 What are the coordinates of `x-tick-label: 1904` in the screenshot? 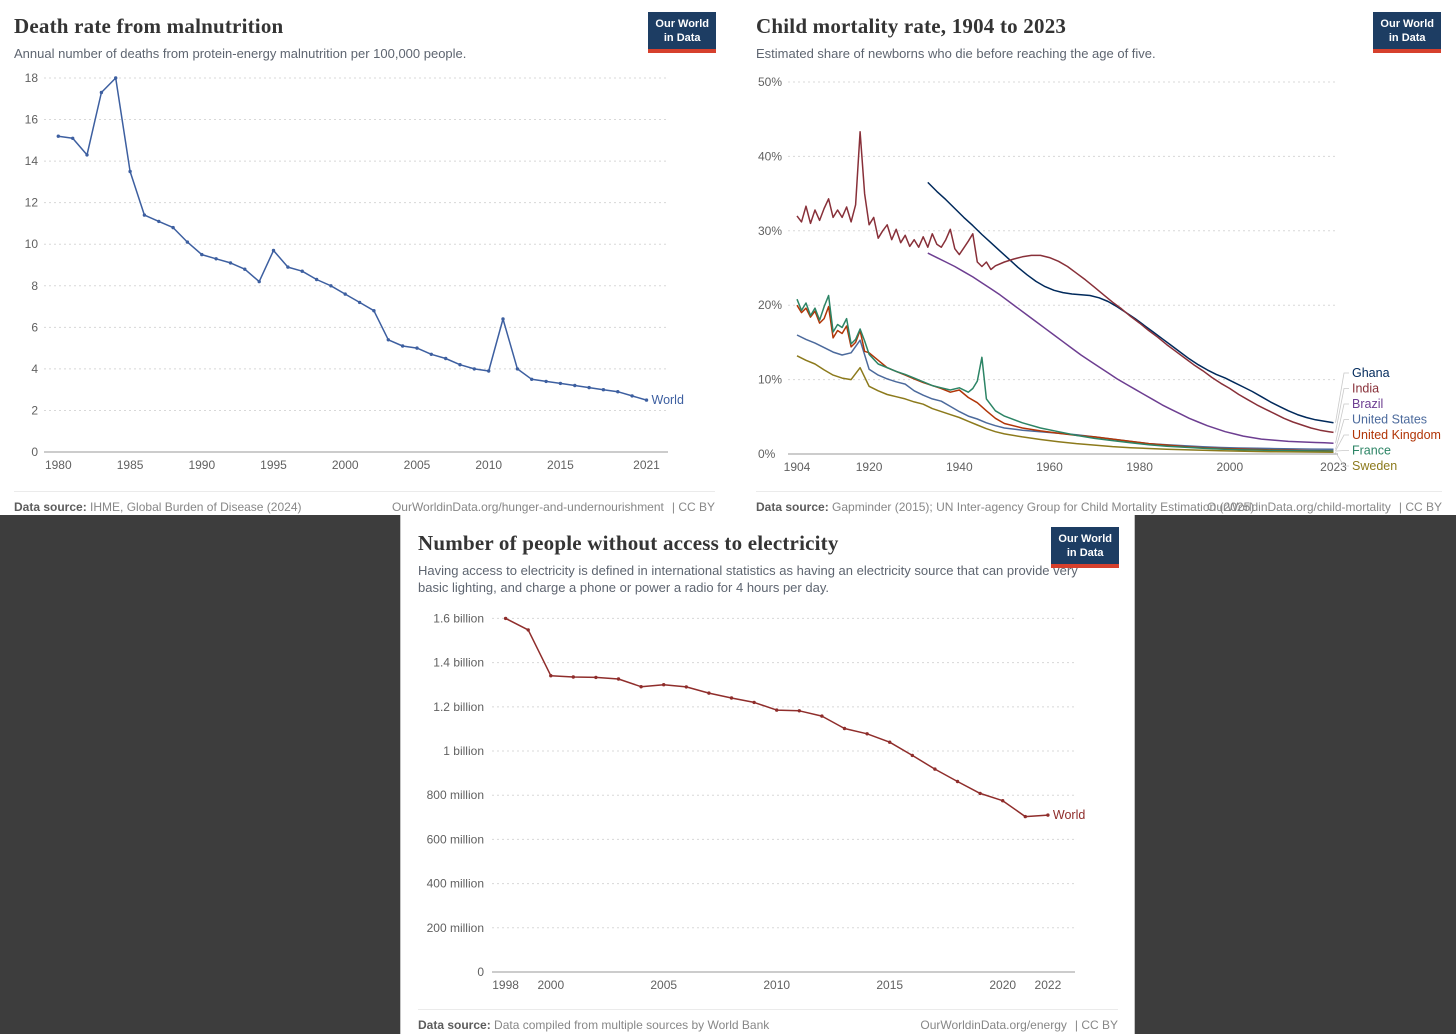 It's located at (797, 467).